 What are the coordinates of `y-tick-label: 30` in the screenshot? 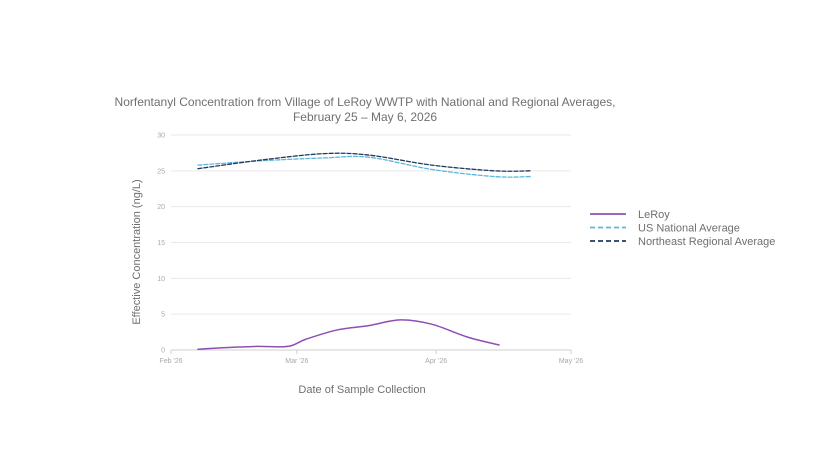 It's located at (161, 136).